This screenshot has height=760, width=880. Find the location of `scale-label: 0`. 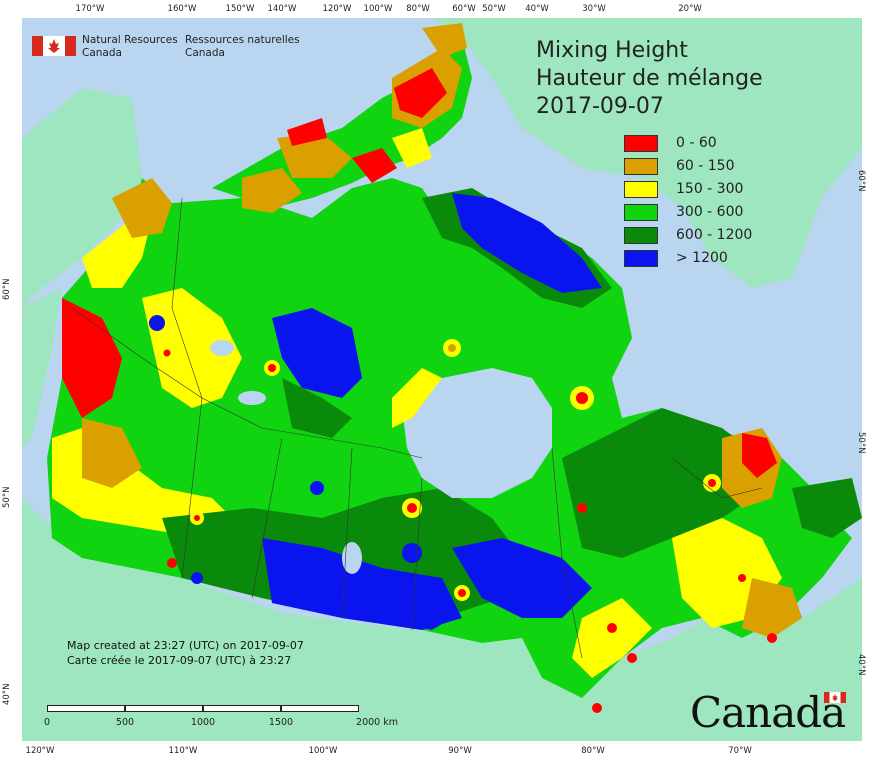

scale-label: 0 is located at coordinates (47, 722).